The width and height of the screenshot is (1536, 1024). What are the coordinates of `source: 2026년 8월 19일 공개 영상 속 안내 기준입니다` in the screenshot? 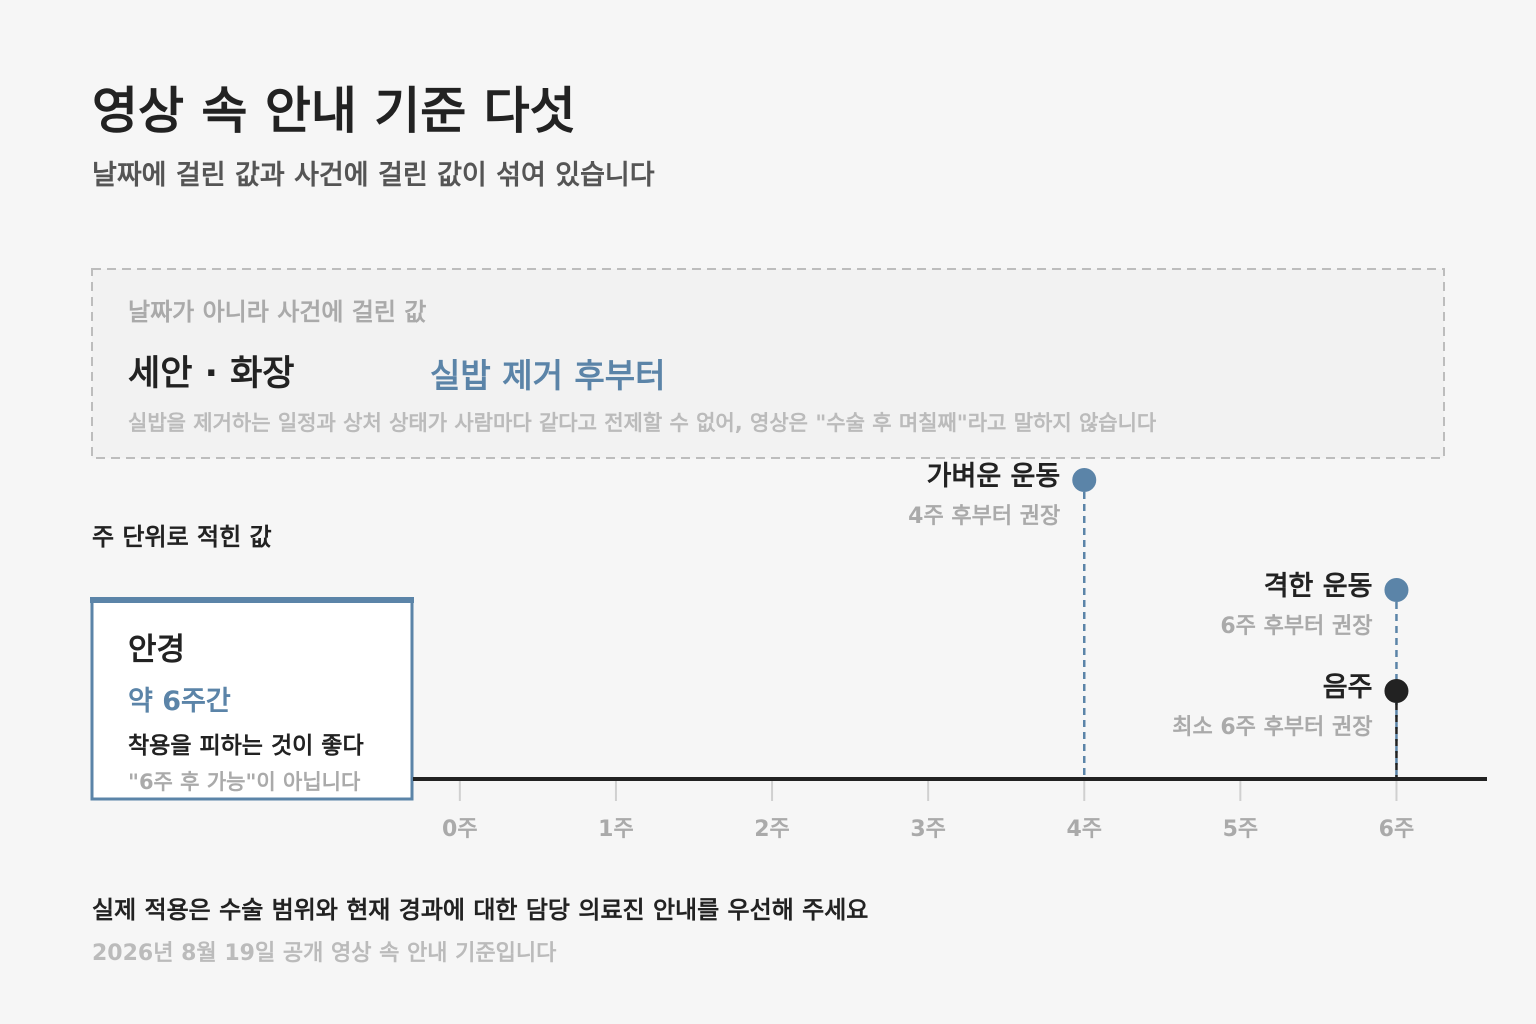 It's located at (324, 953).